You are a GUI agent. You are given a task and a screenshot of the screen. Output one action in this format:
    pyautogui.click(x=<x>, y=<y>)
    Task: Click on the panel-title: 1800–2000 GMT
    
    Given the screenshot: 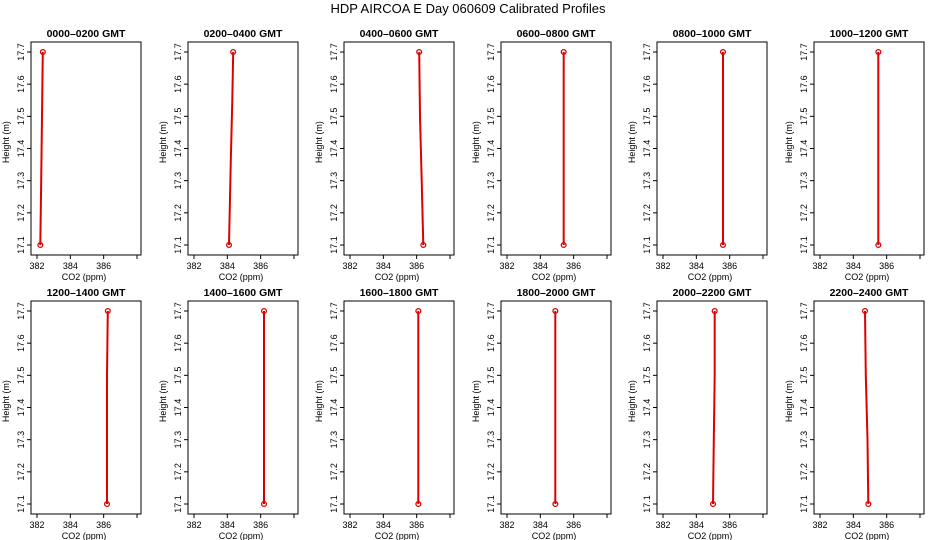 What is the action you would take?
    pyautogui.click(x=556, y=293)
    